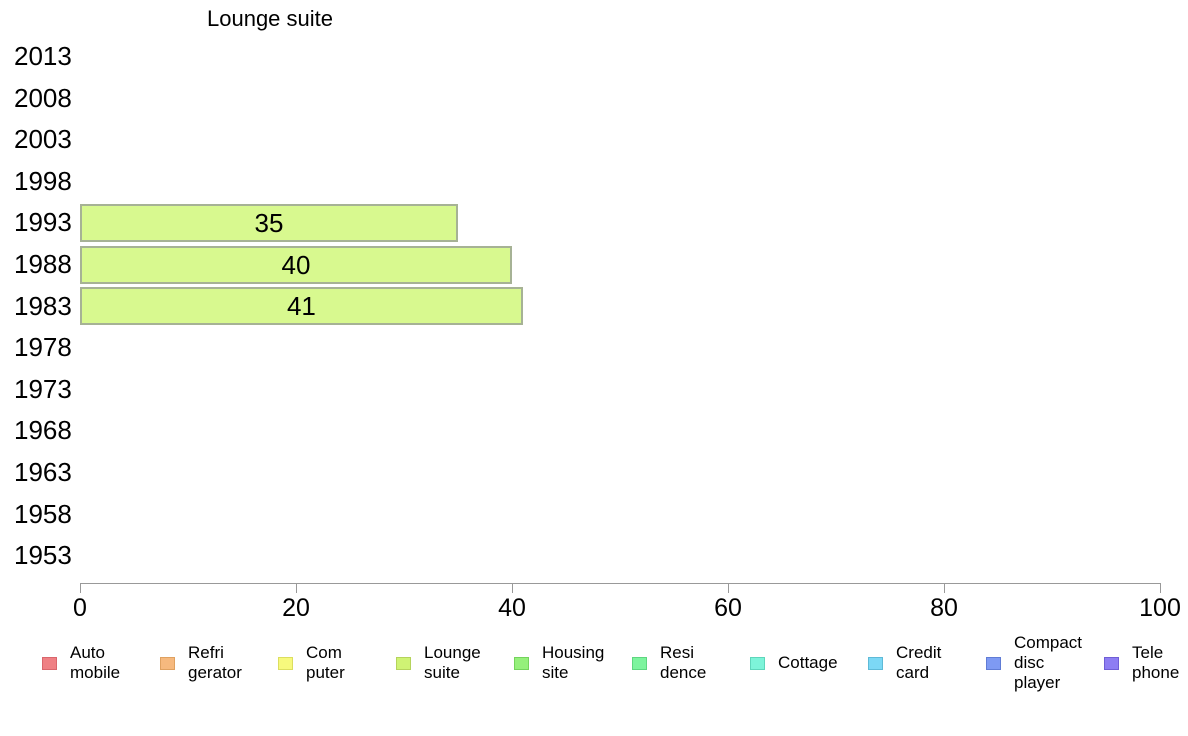 The width and height of the screenshot is (1188, 736). I want to click on plot-row: 1993 35, so click(594, 223).